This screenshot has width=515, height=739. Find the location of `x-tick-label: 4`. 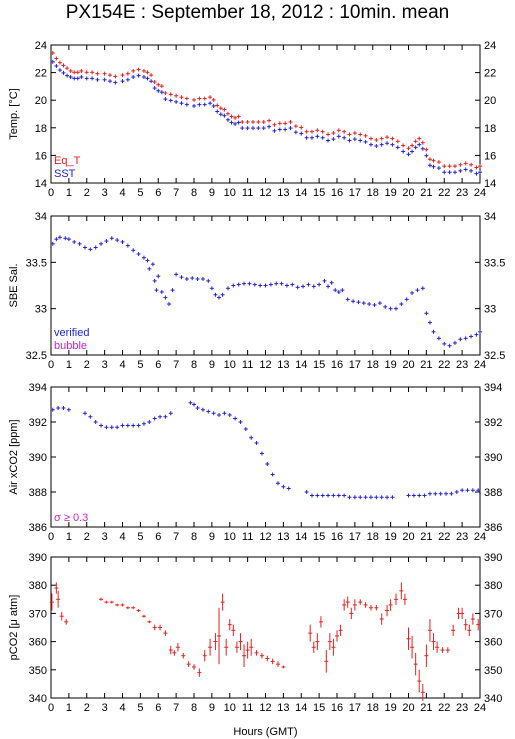

x-tick-label: 4 is located at coordinates (122, 193).